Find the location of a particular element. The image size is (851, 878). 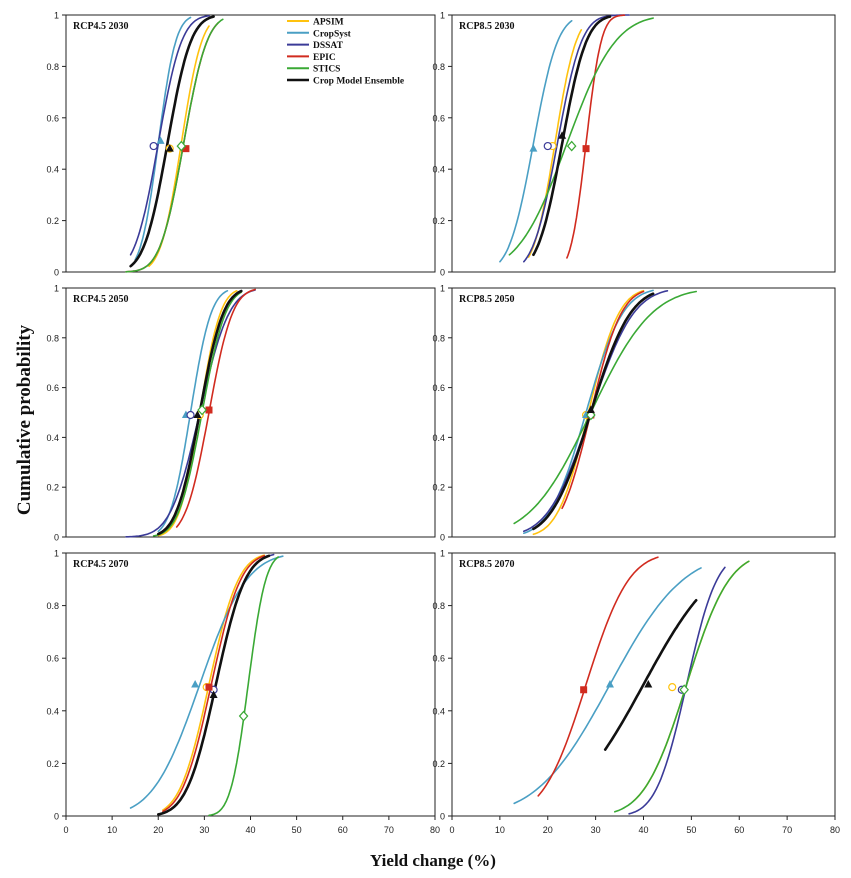

x-tick-label: 10 is located at coordinates (500, 830).